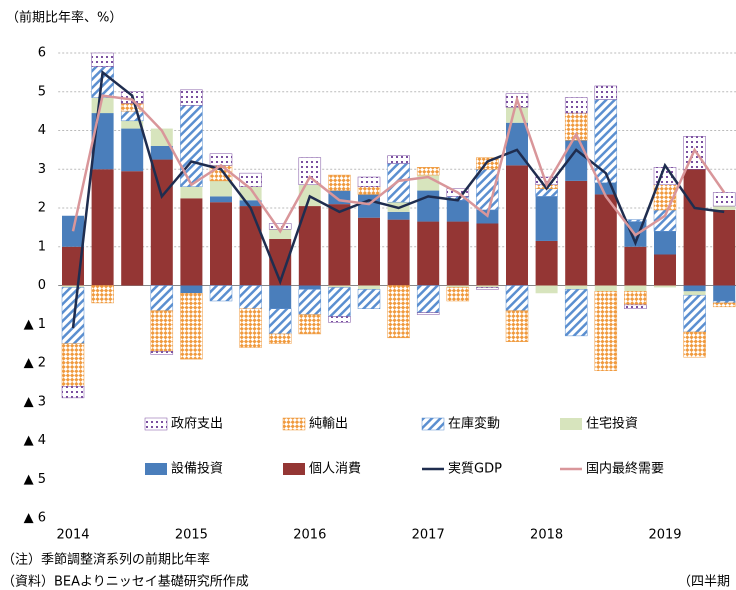 This screenshot has height=590, width=736. What do you see at coordinates (42, 91) in the screenshot?
I see `y-tick-label: 5` at bounding box center [42, 91].